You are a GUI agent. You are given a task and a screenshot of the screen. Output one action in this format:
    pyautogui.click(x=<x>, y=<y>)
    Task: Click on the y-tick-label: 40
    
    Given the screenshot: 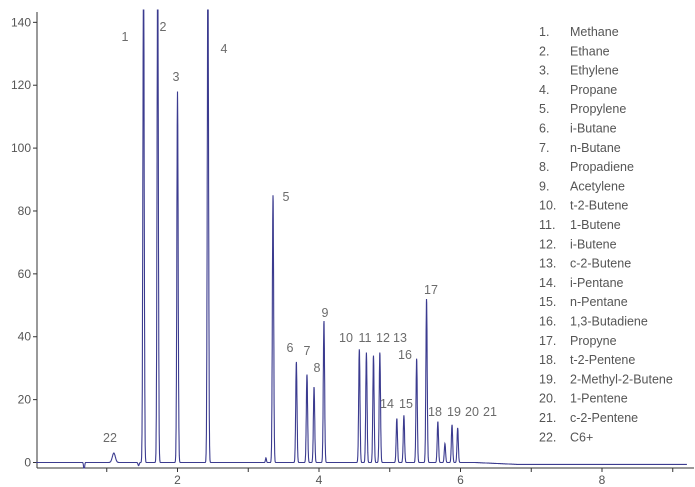 What is the action you would take?
    pyautogui.click(x=25, y=337)
    